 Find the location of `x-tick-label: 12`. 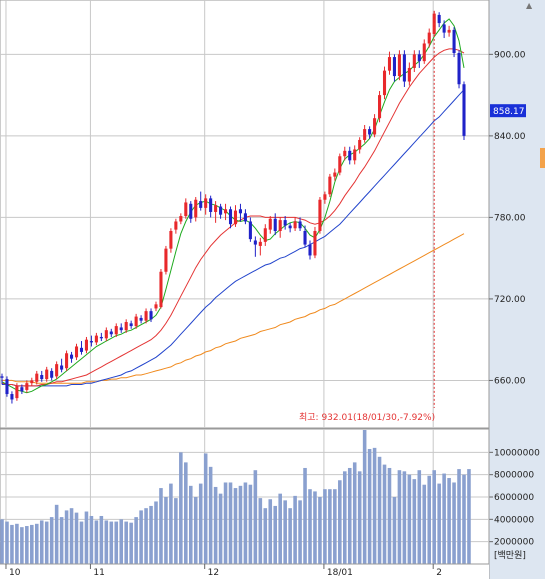

x-tick-label: 12 is located at coordinates (213, 573).